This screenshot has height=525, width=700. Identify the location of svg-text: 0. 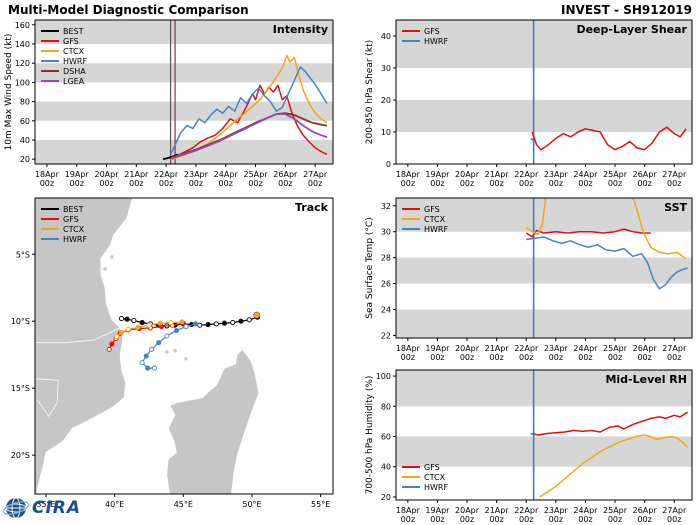
(388, 164).